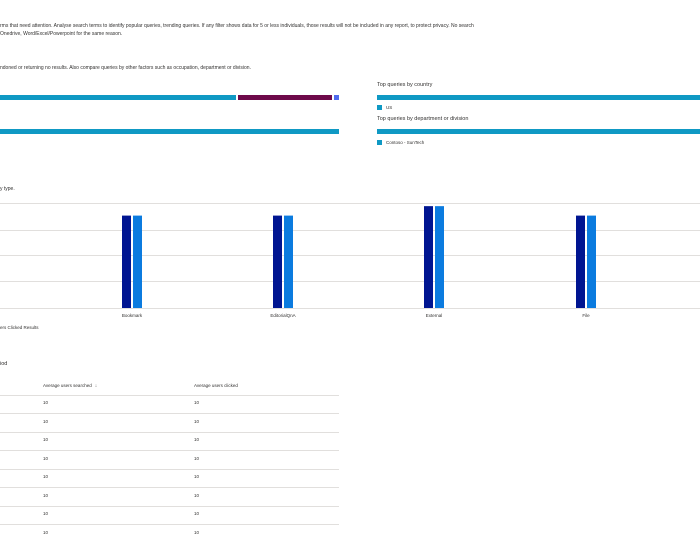 The width and height of the screenshot is (700, 535). What do you see at coordinates (379, 142) in the screenshot?
I see `legend-swatch-contoso` at bounding box center [379, 142].